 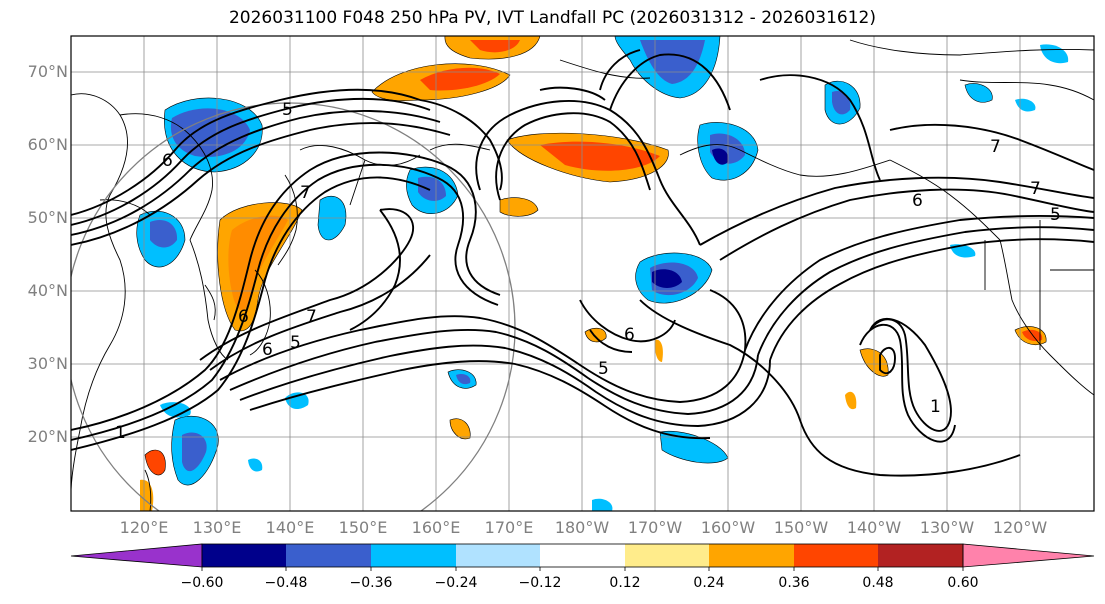 What do you see at coordinates (290, 527) in the screenshot?
I see `lon-label: 140°E` at bounding box center [290, 527].